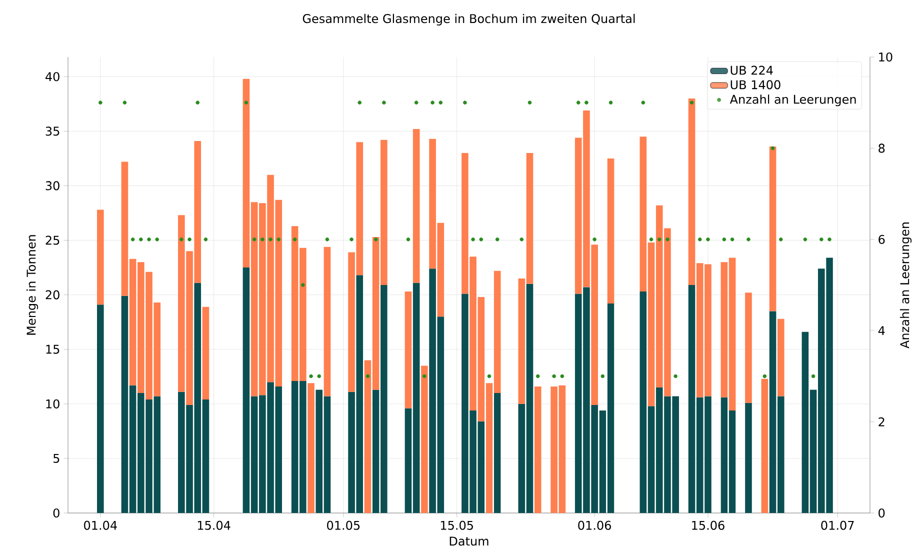 Image resolution: width=919 pixels, height=555 pixels. What do you see at coordinates (53, 349) in the screenshot?
I see `y-tick-label: 15` at bounding box center [53, 349].